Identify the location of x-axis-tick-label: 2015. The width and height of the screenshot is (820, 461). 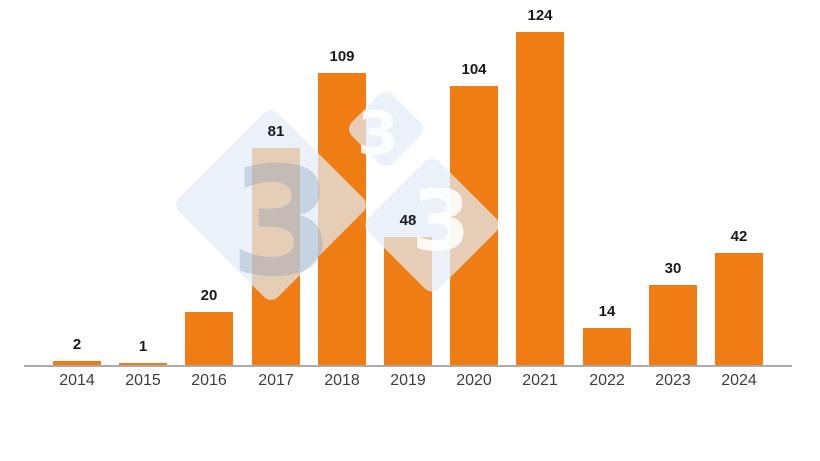
(143, 380).